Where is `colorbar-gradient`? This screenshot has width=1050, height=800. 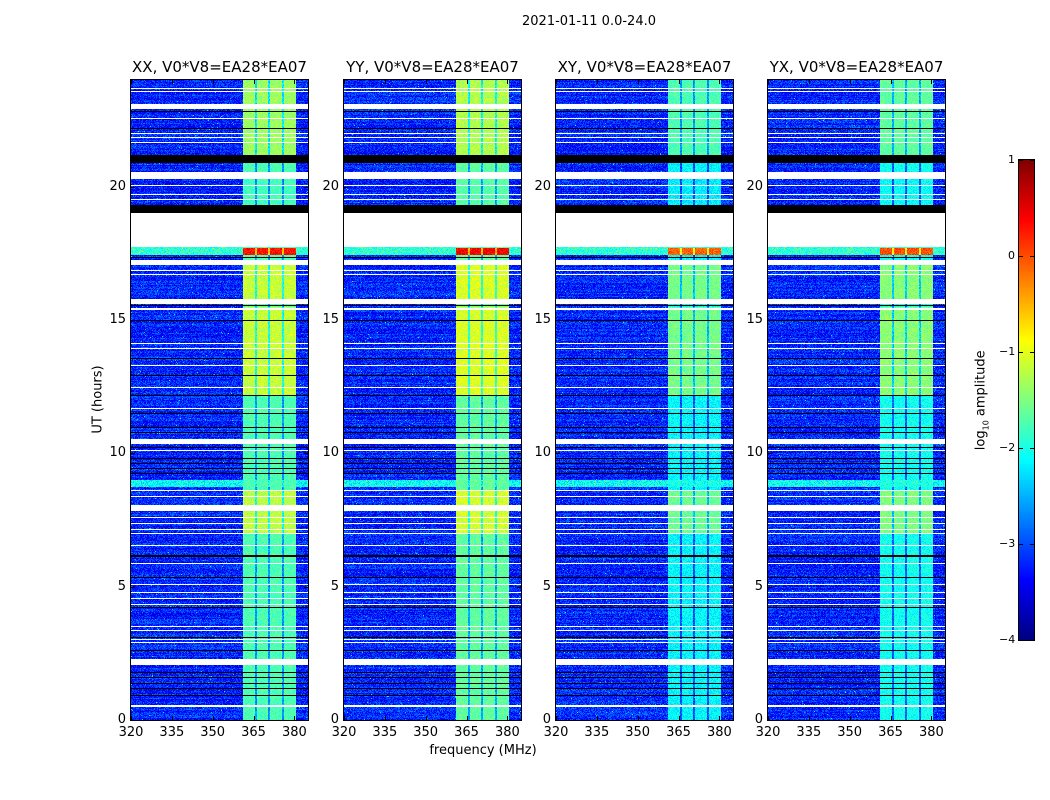 colorbar-gradient is located at coordinates (1026, 400).